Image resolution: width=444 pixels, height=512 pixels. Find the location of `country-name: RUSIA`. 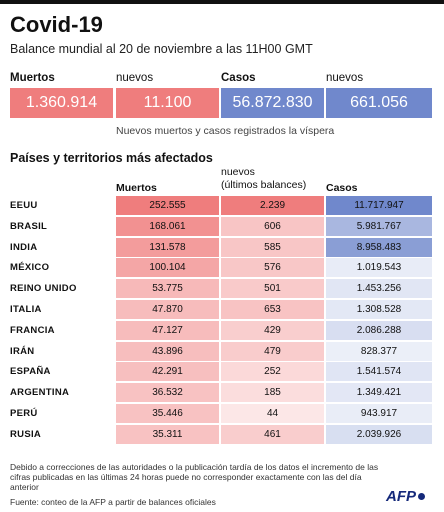

country-name: RUSIA is located at coordinates (26, 434).